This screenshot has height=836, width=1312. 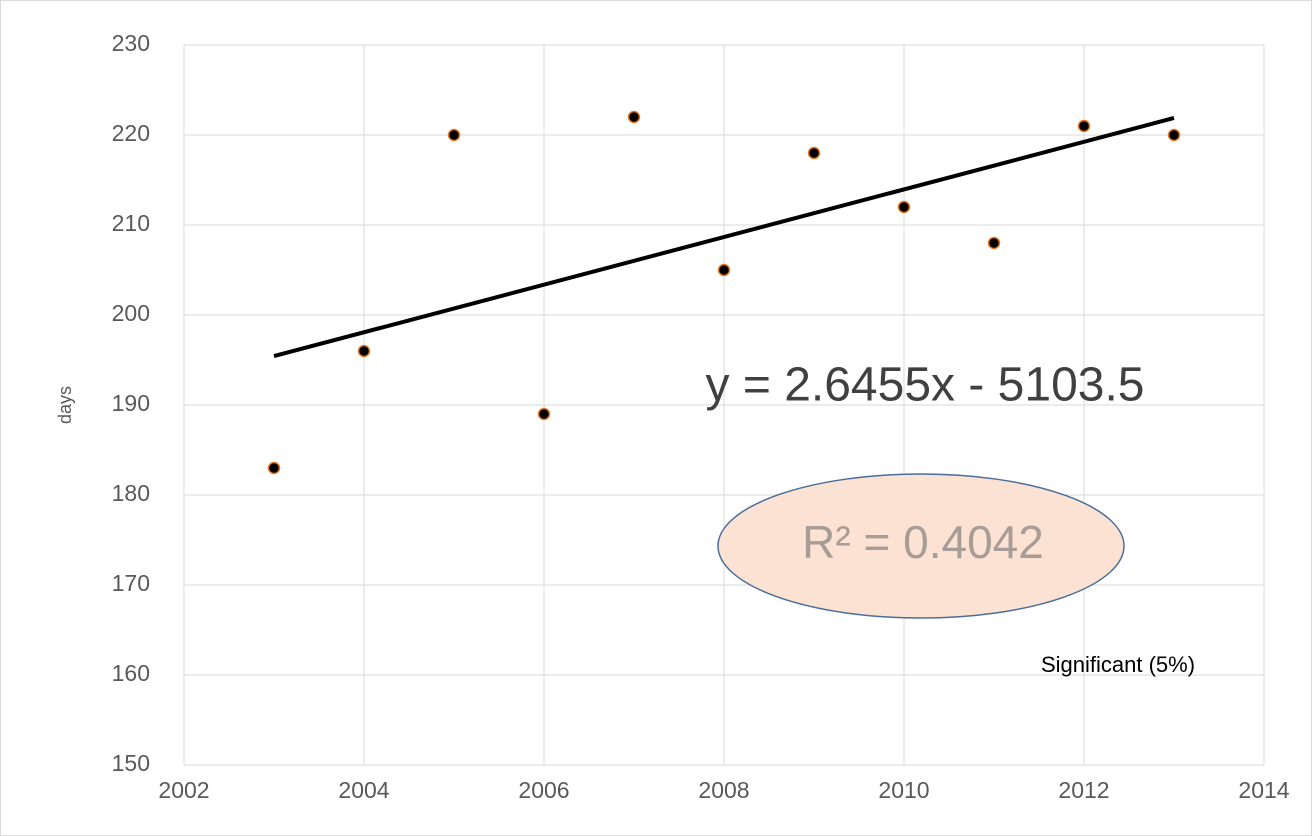 What do you see at coordinates (65, 405) in the screenshot?
I see `y-axis-label: days` at bounding box center [65, 405].